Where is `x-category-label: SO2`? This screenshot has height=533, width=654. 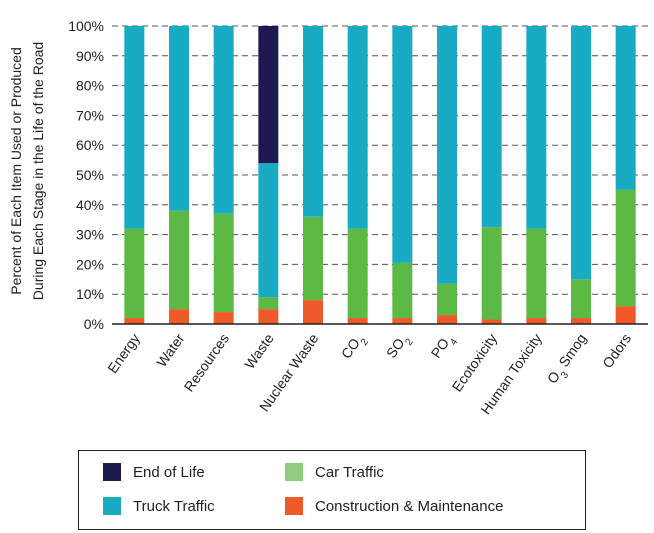
x-category-label: SO2 is located at coordinates (399, 347).